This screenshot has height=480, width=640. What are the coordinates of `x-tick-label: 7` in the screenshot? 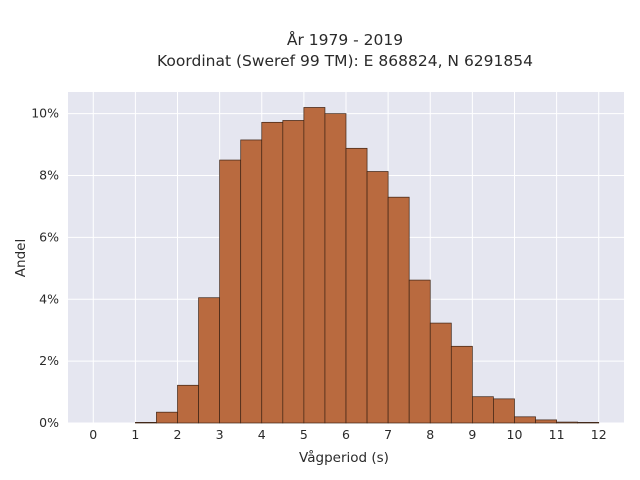 It's located at (388, 434).